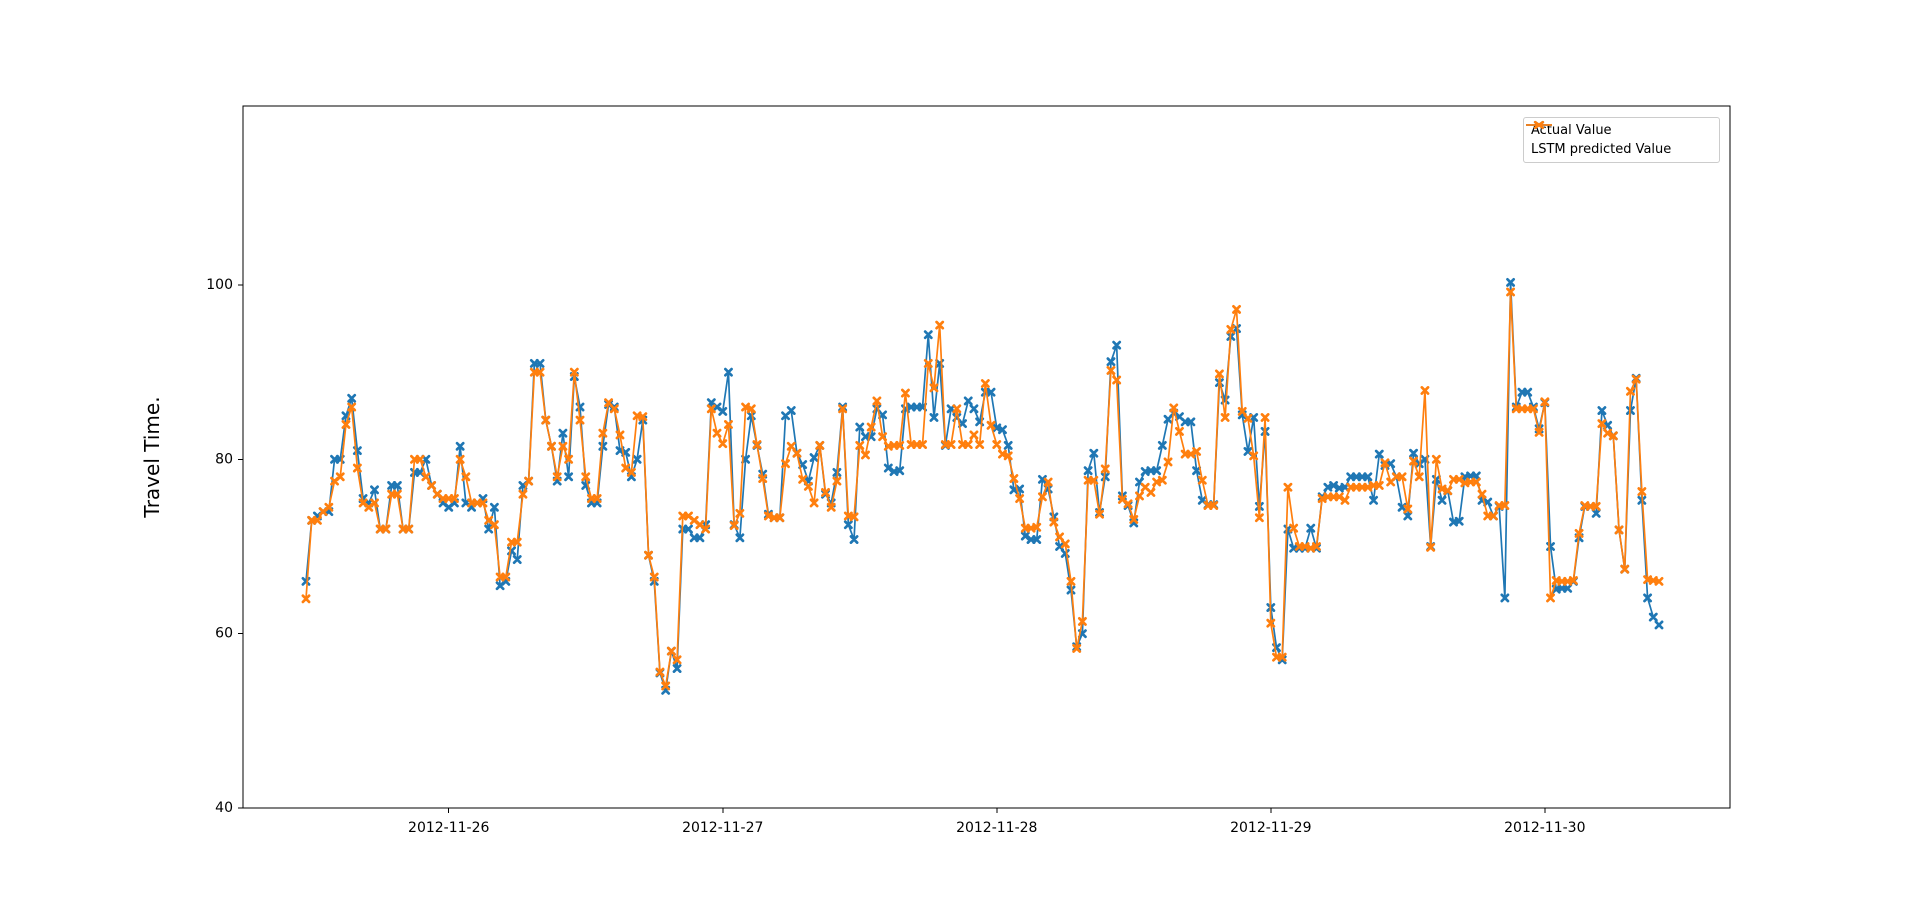  Describe the element at coordinates (1270, 828) in the screenshot. I see `x-tick-label: 2012-11-29` at that location.